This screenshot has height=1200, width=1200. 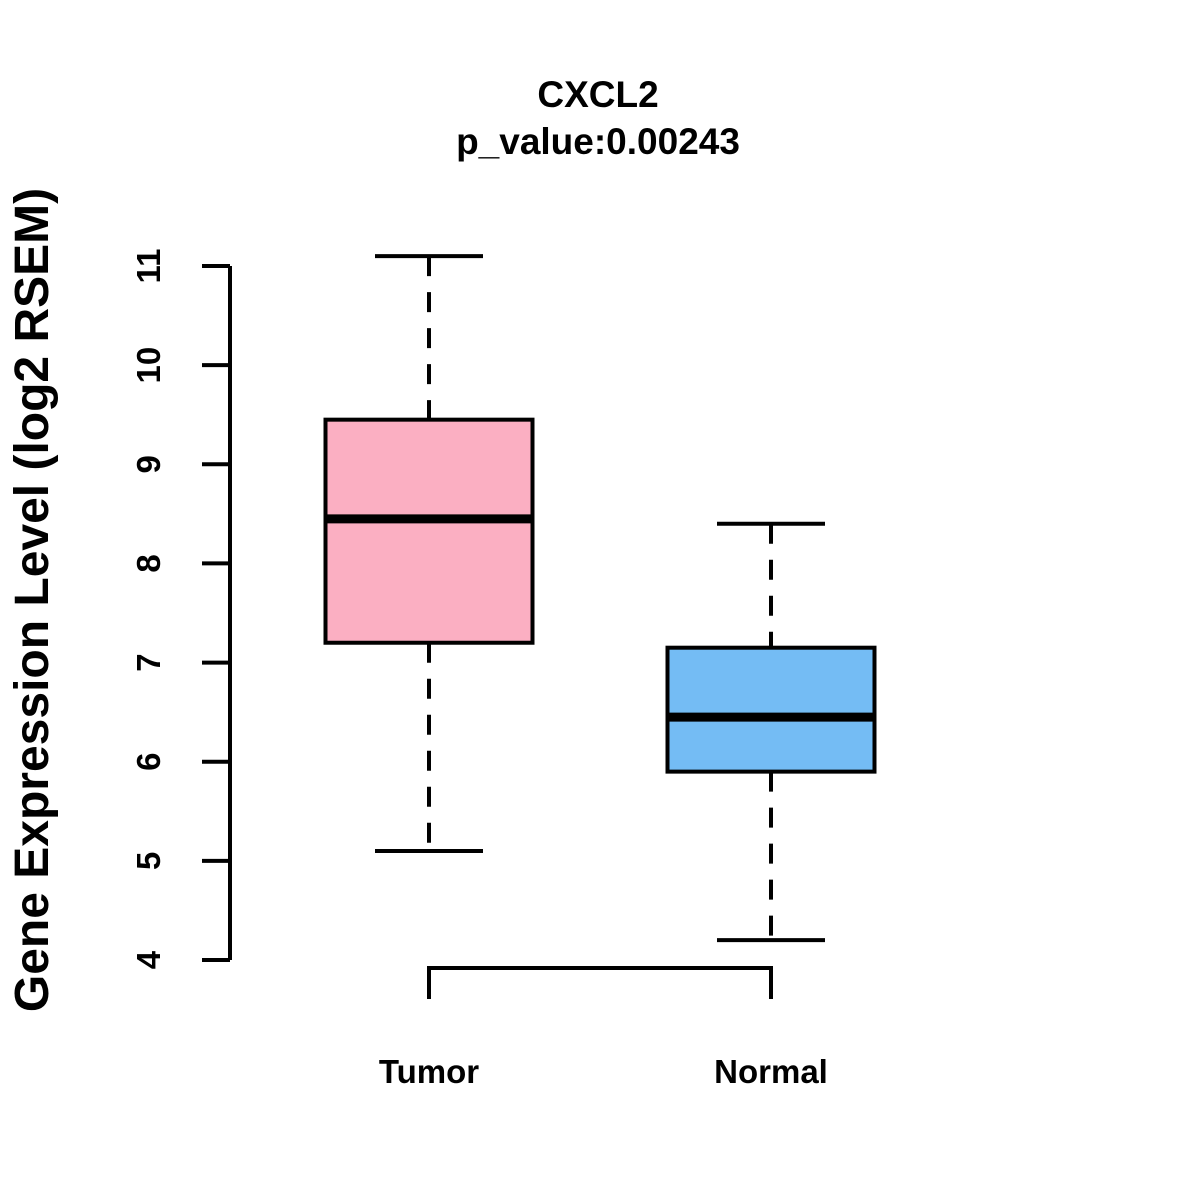 What do you see at coordinates (429, 1071) in the screenshot?
I see `x-label-tumor: Tumor` at bounding box center [429, 1071].